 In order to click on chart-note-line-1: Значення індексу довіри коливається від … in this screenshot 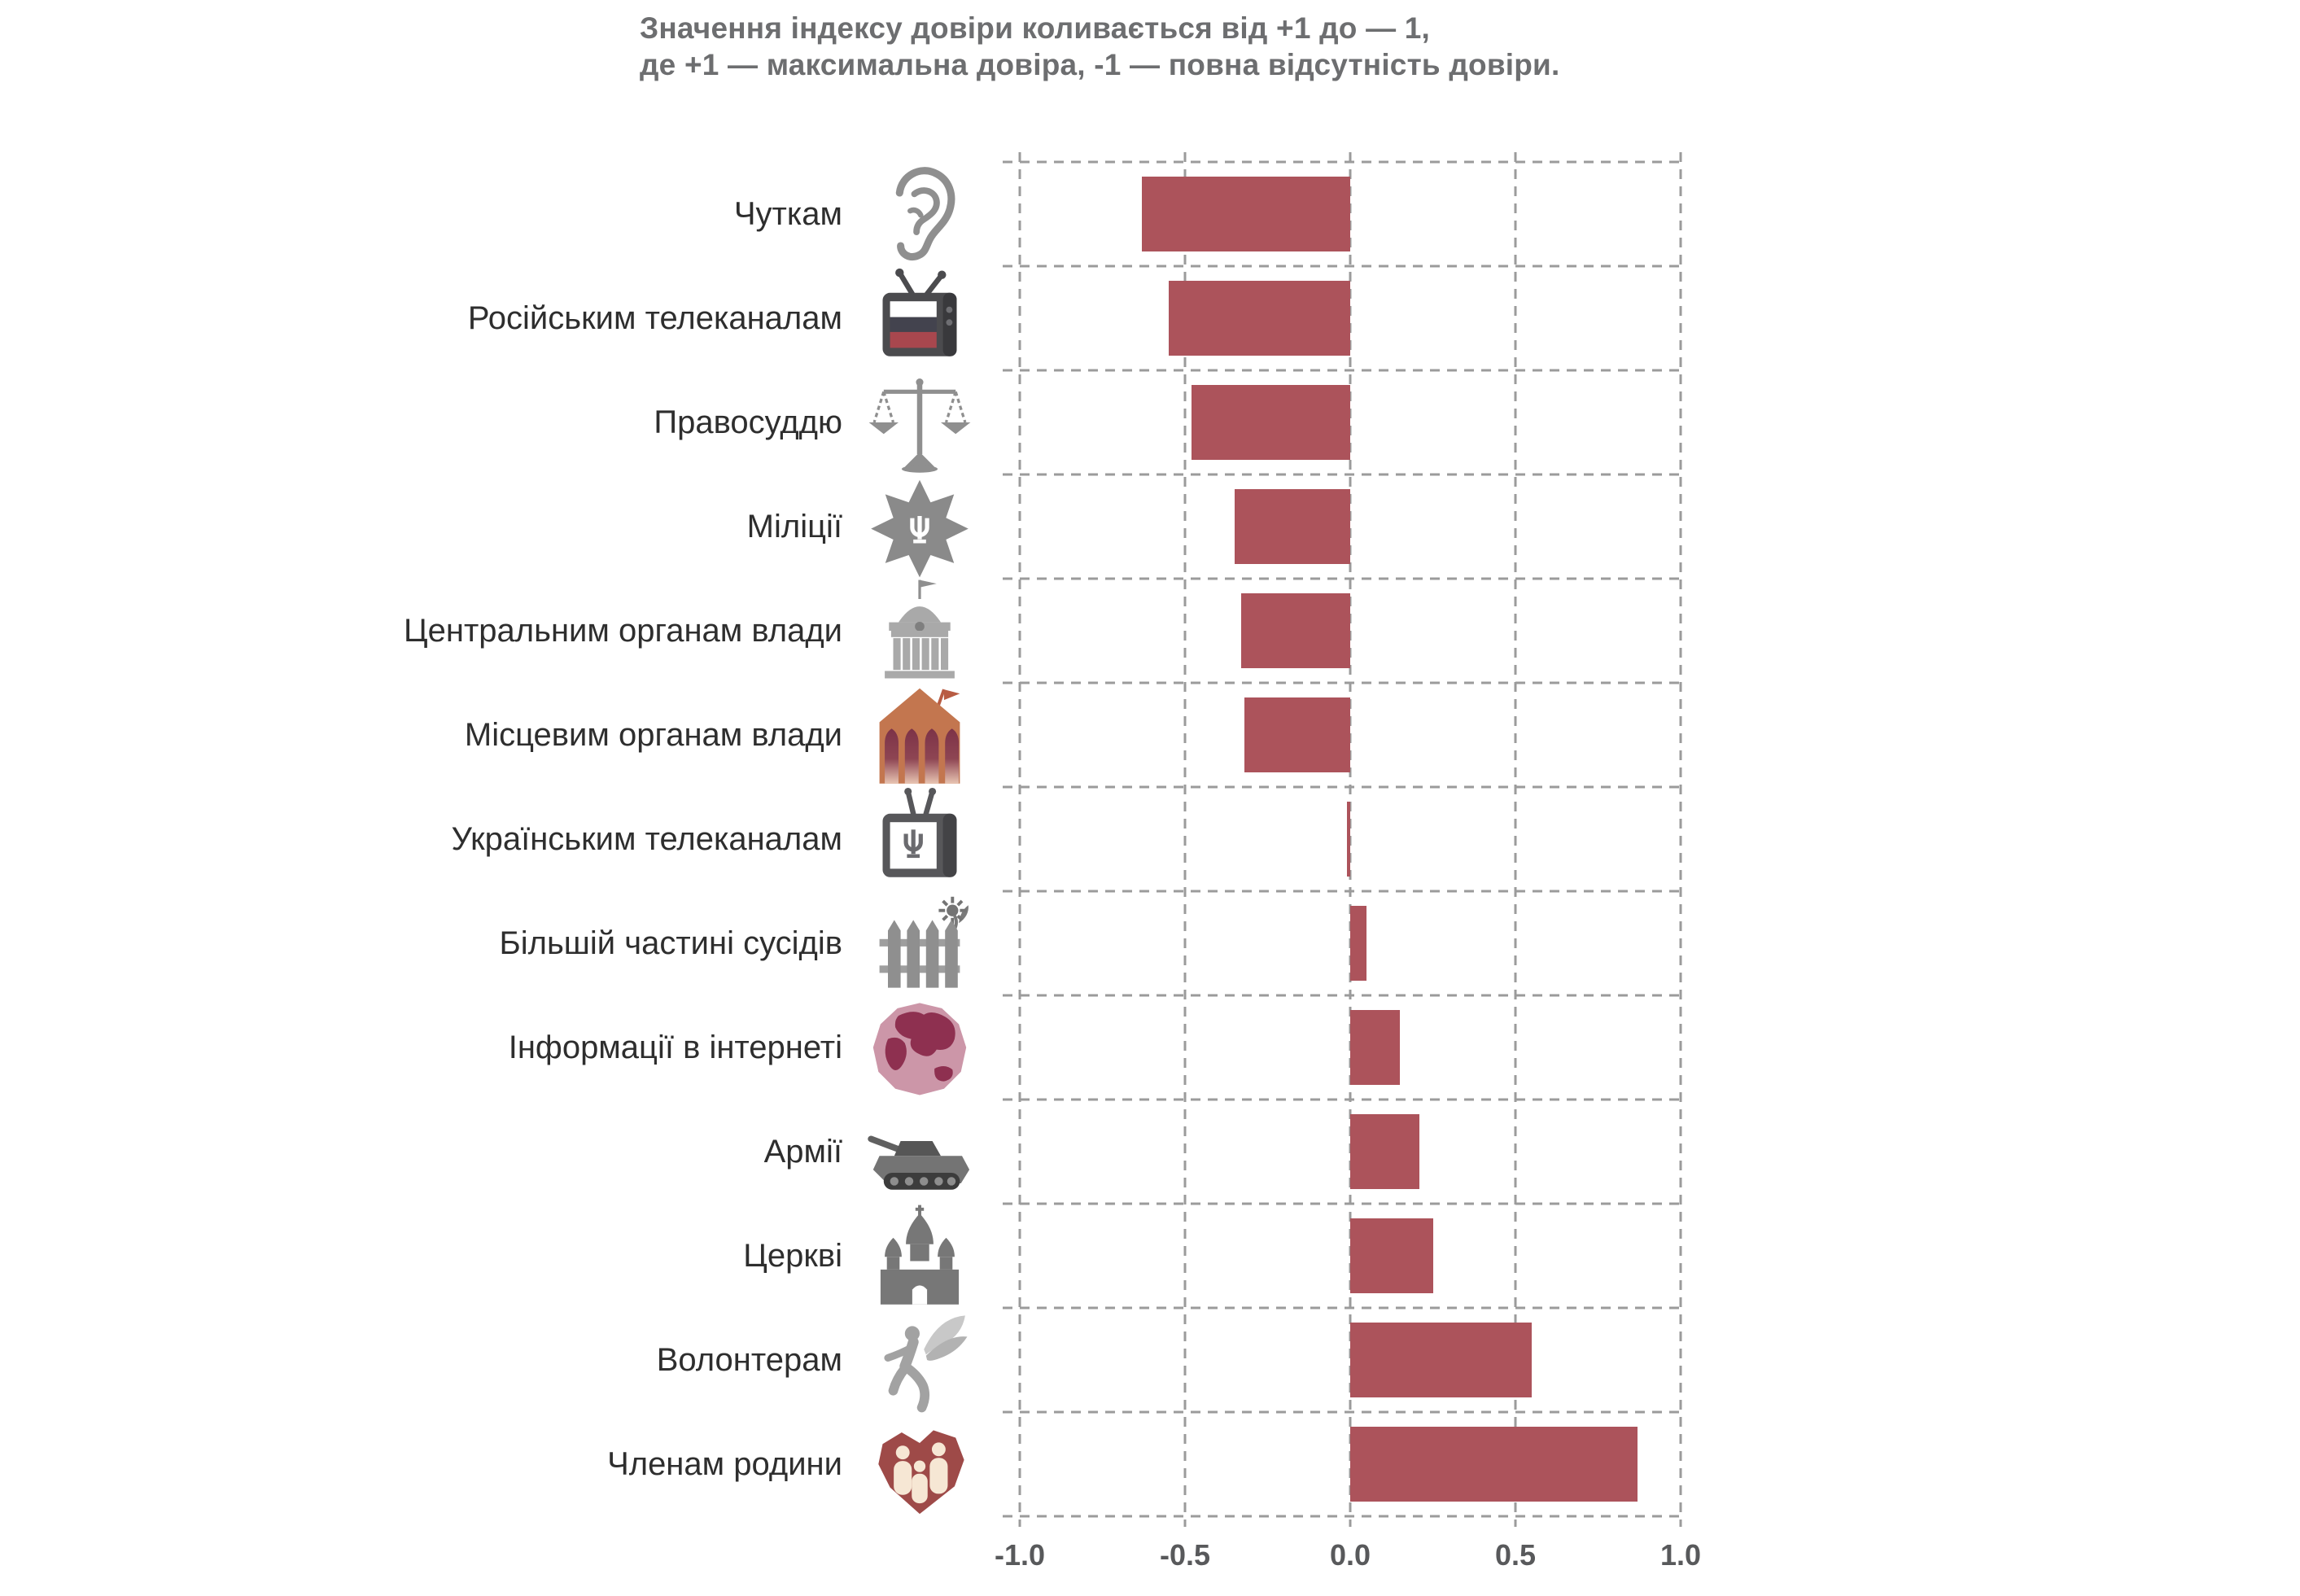, I will do `click(1035, 28)`.